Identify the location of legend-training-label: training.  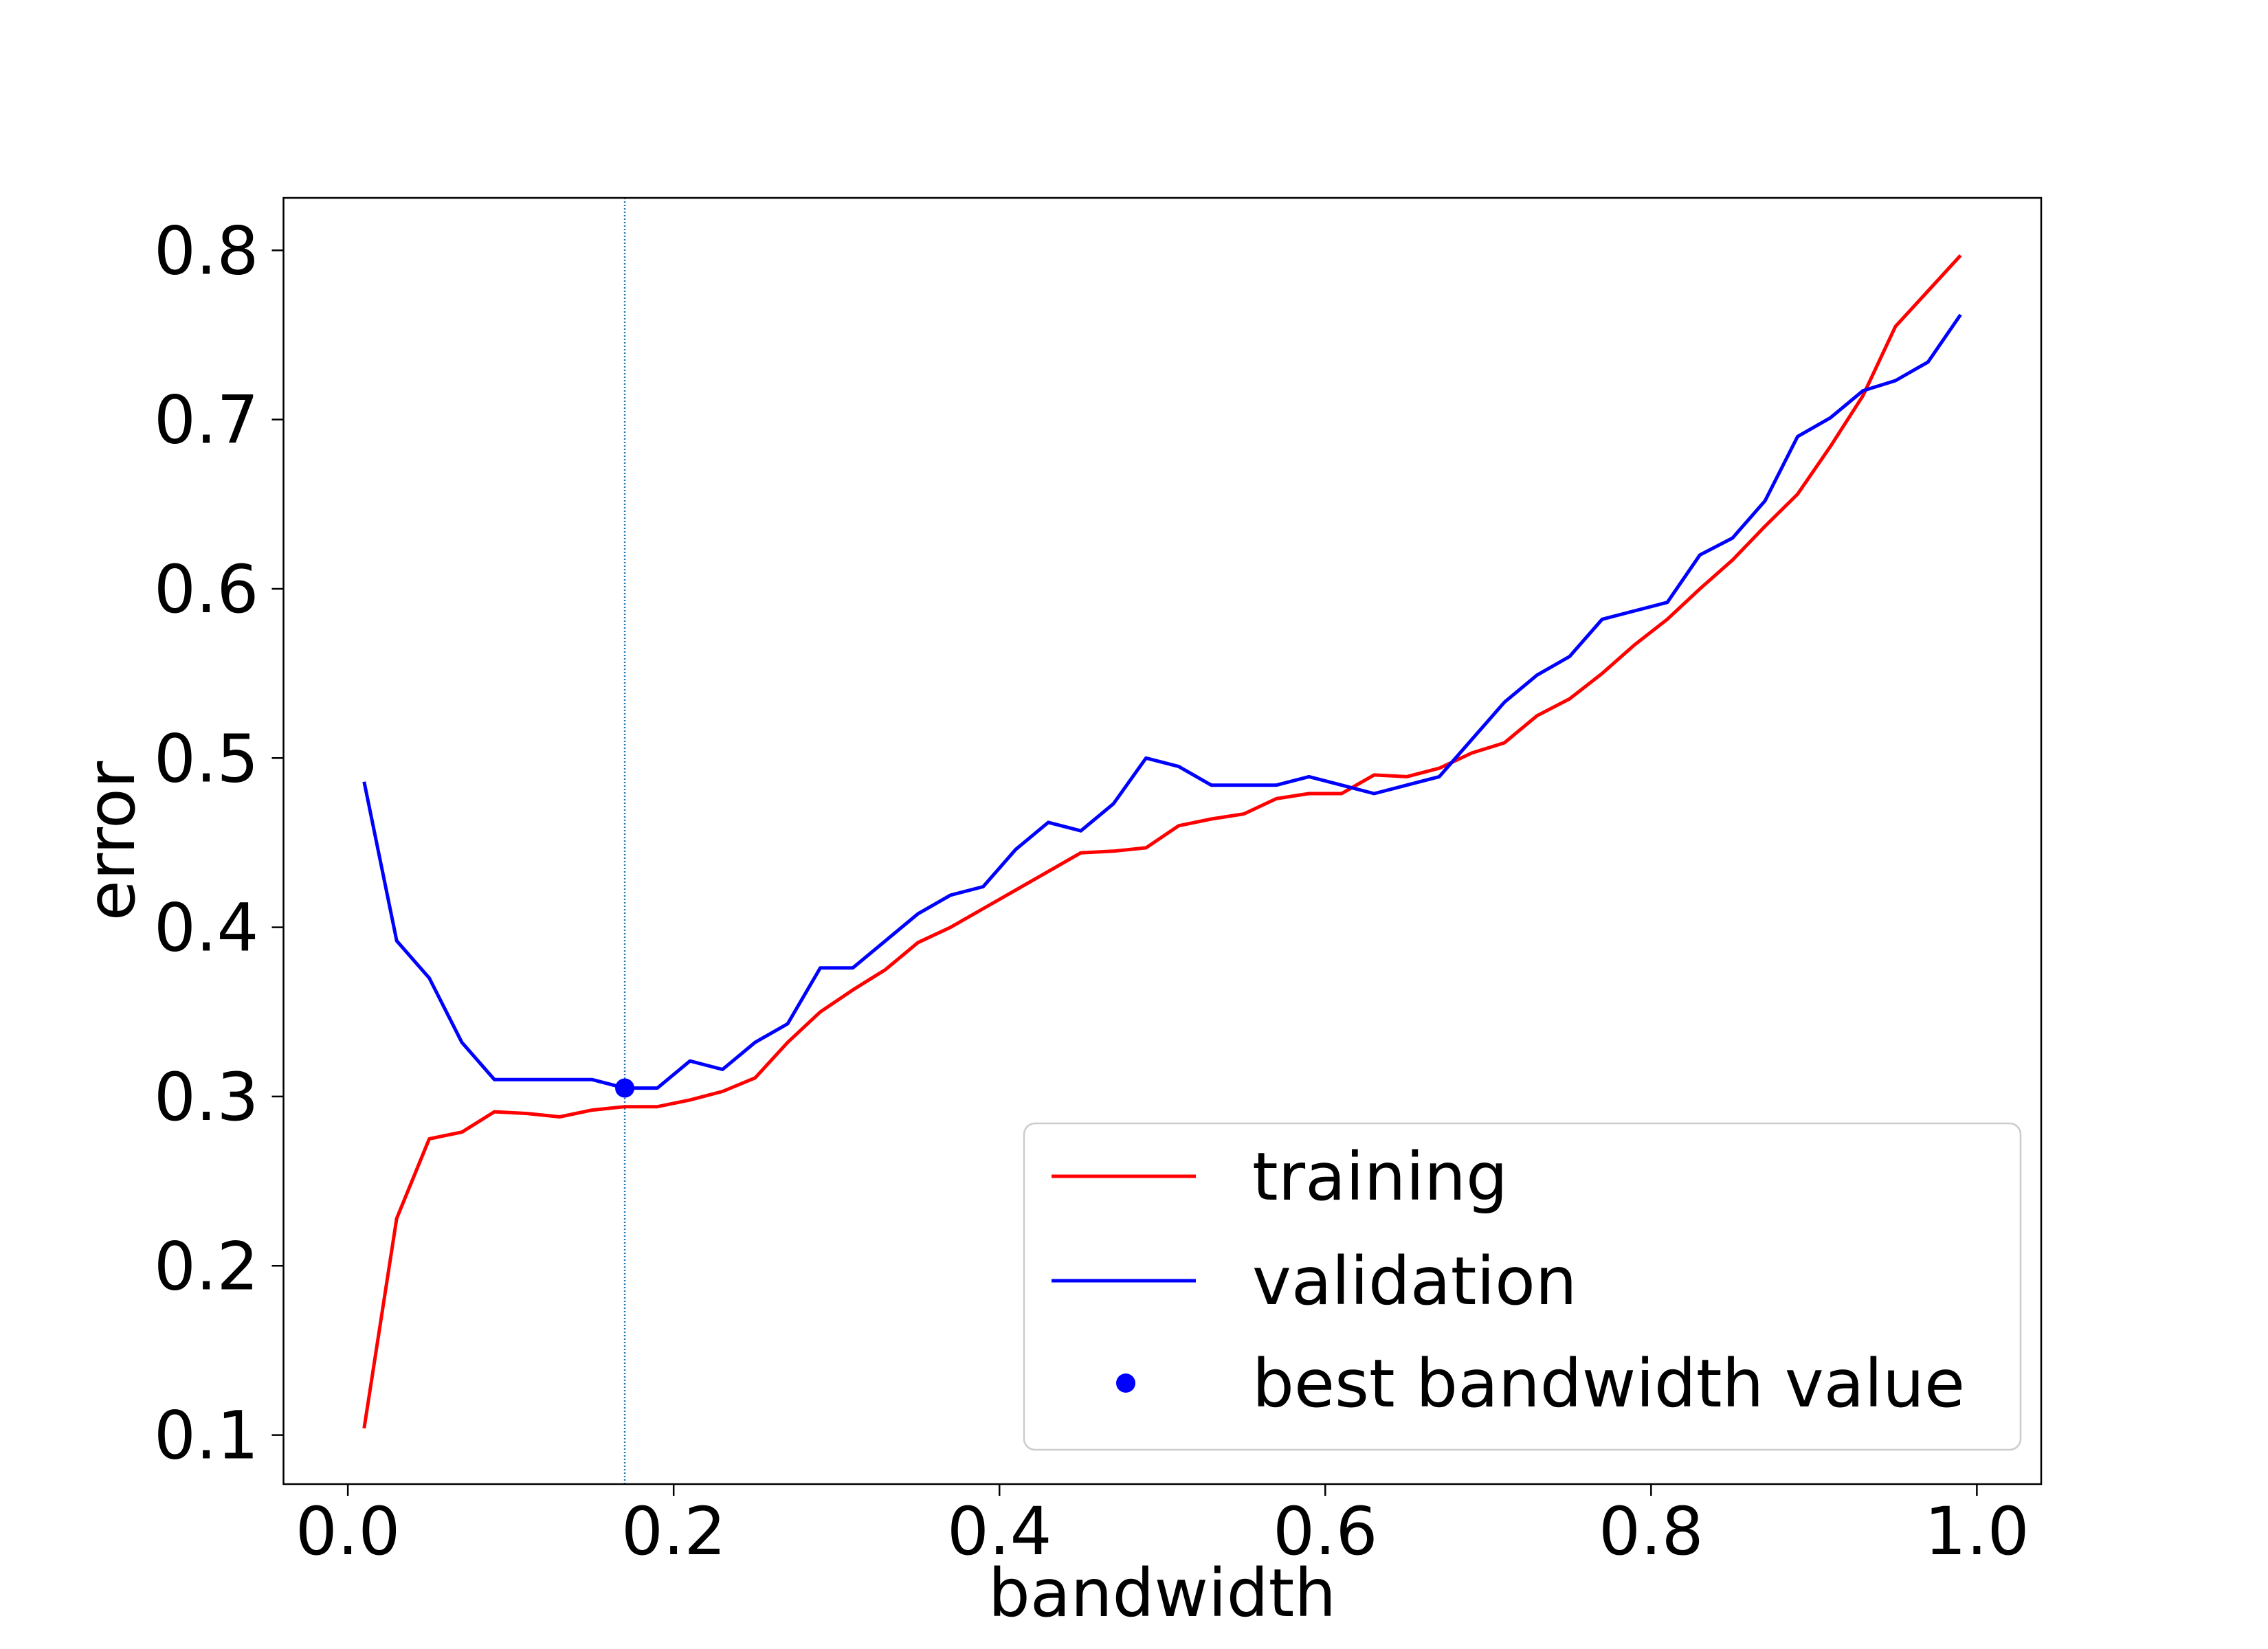
(1380, 1176).